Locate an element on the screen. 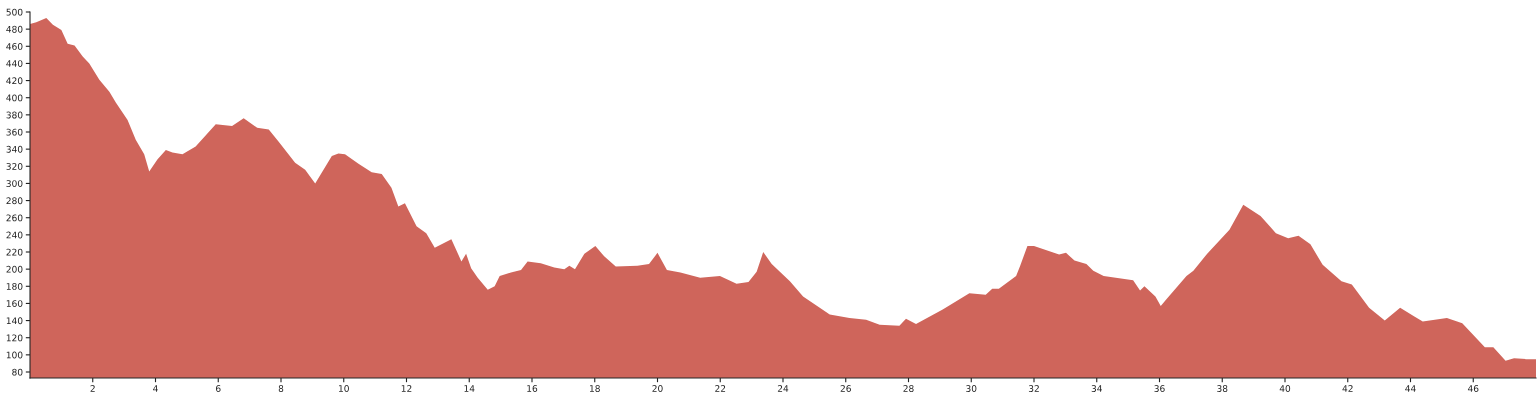 This screenshot has height=396, width=1540. y-tick-label: 100 is located at coordinates (14, 355).